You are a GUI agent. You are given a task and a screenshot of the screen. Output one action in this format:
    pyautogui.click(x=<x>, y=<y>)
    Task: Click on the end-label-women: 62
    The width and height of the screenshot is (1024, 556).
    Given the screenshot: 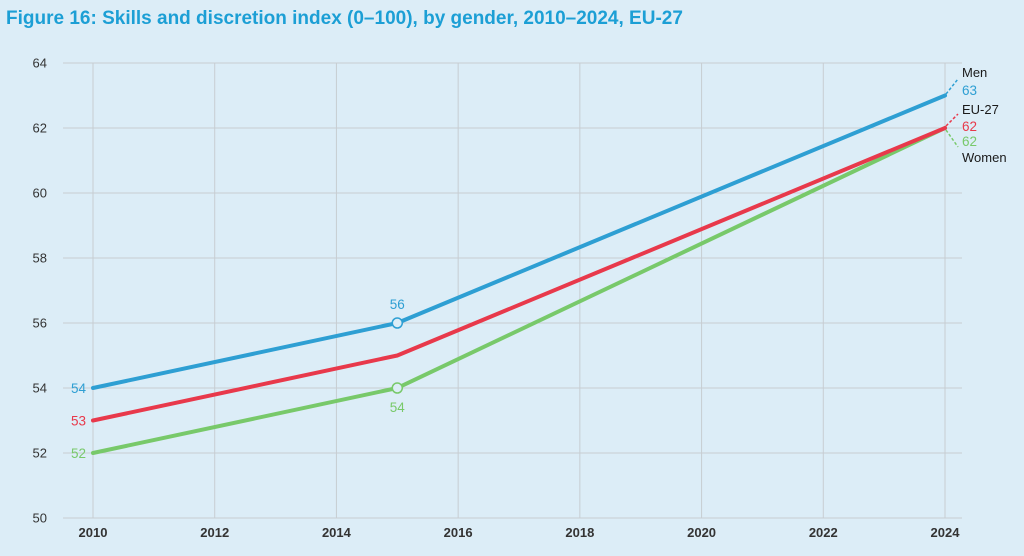 What is the action you would take?
    pyautogui.click(x=969, y=141)
    